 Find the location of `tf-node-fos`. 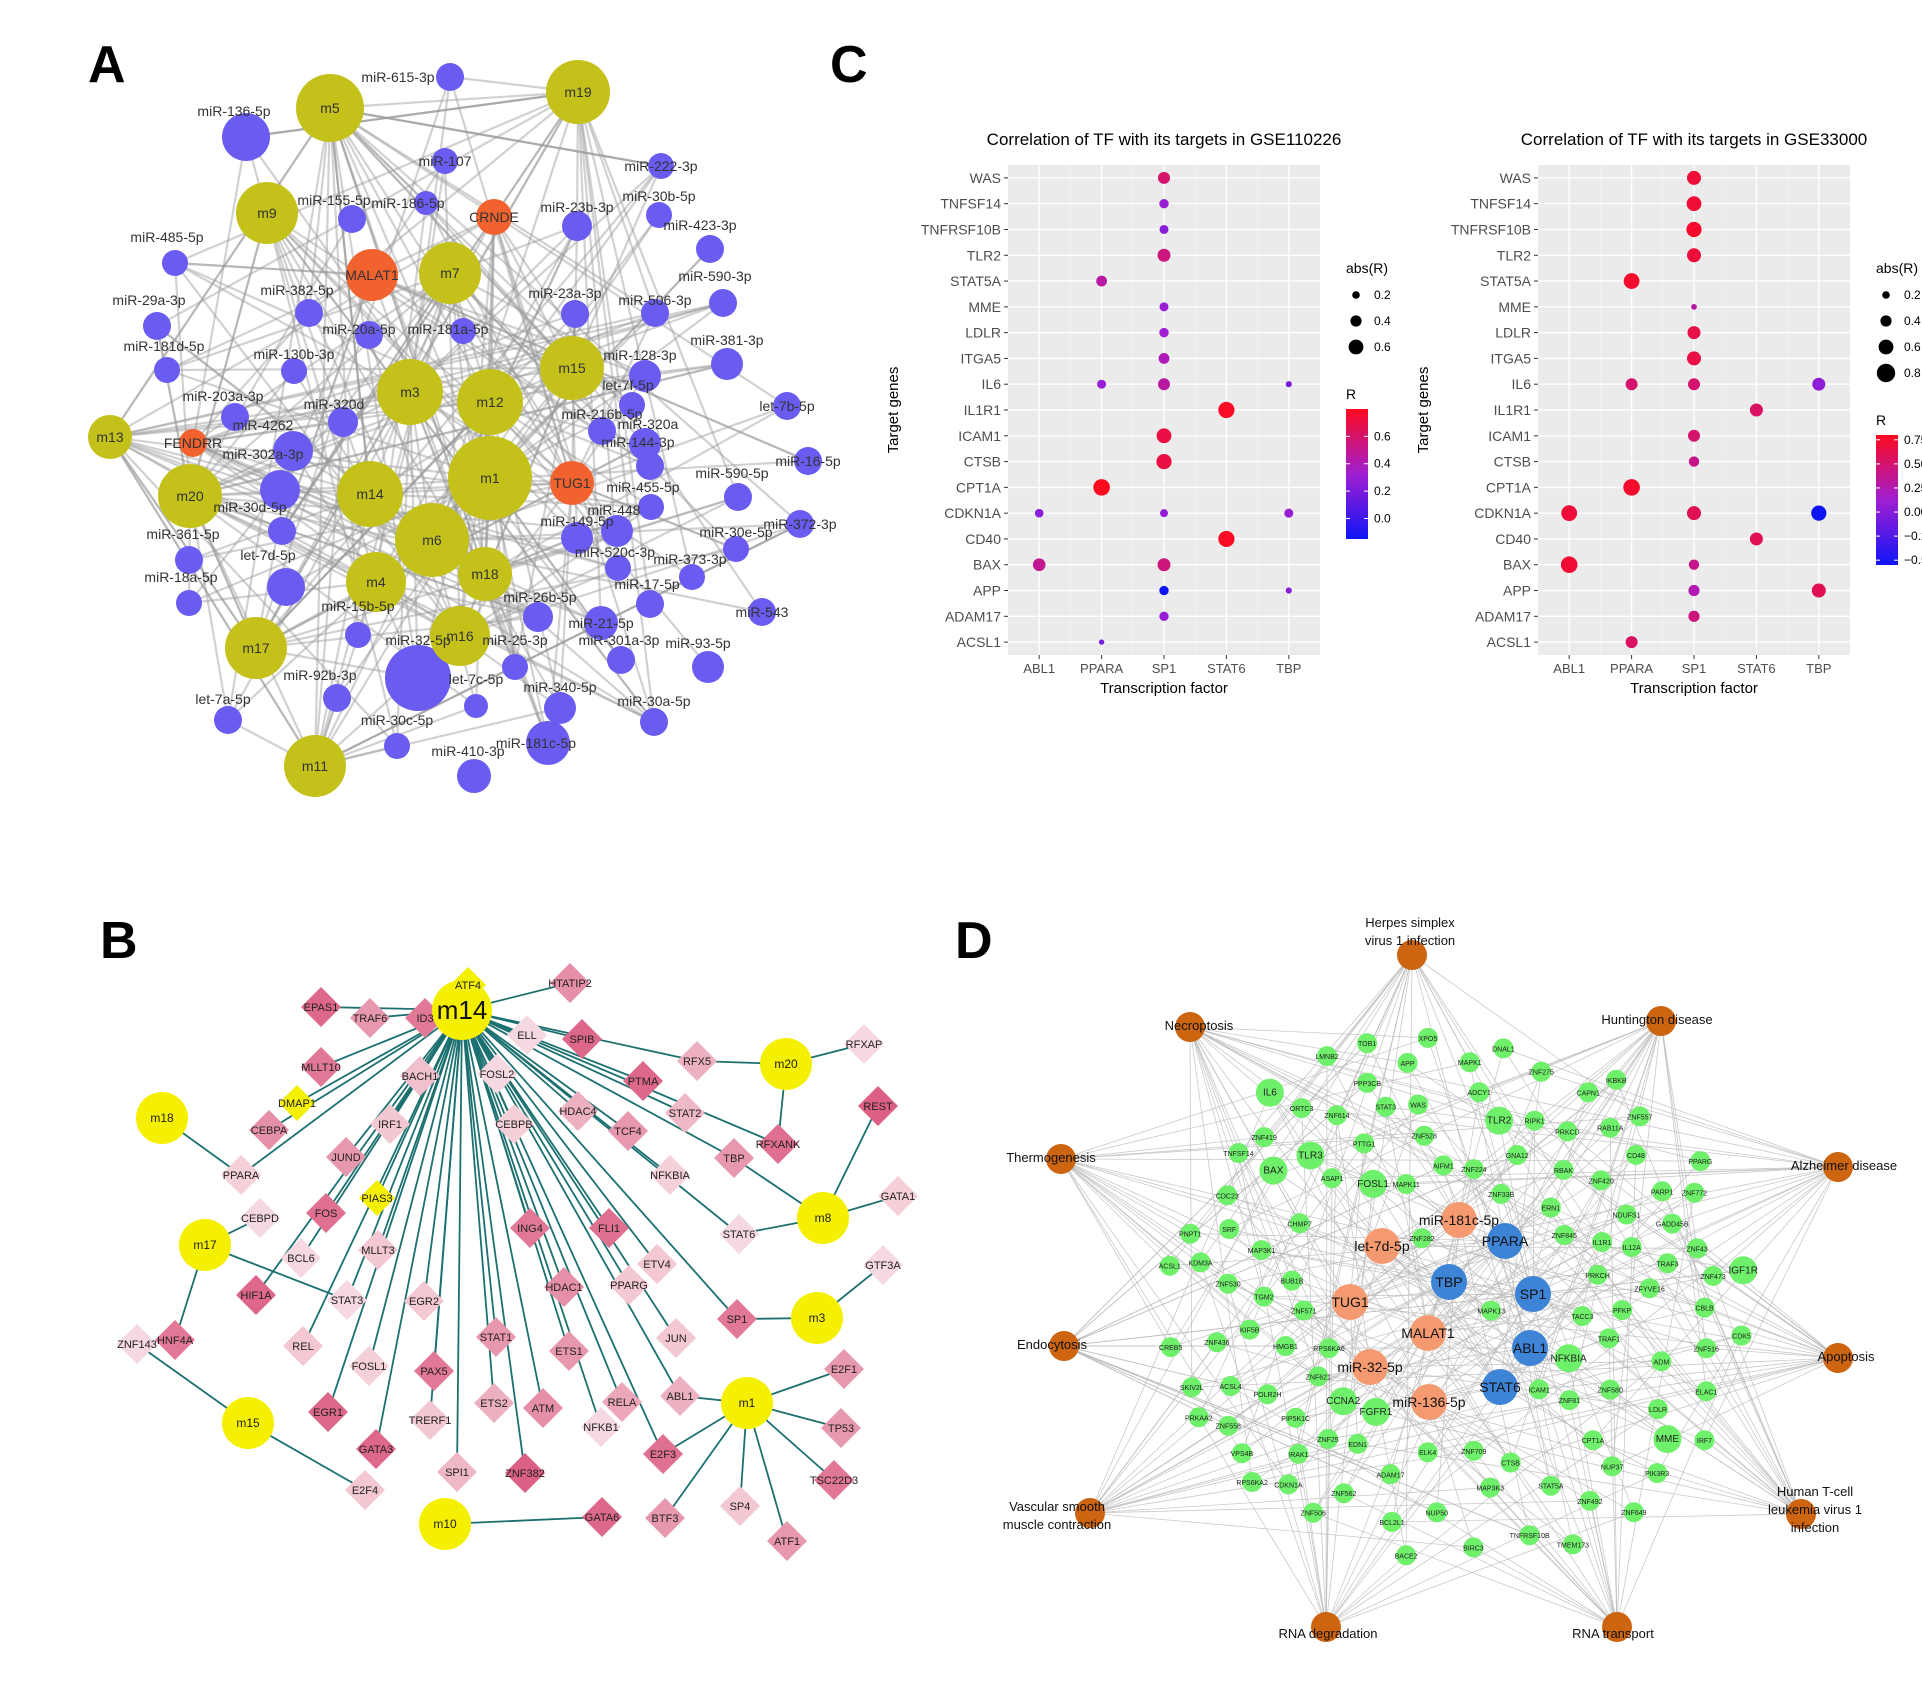

tf-node-fos is located at coordinates (326, 1213).